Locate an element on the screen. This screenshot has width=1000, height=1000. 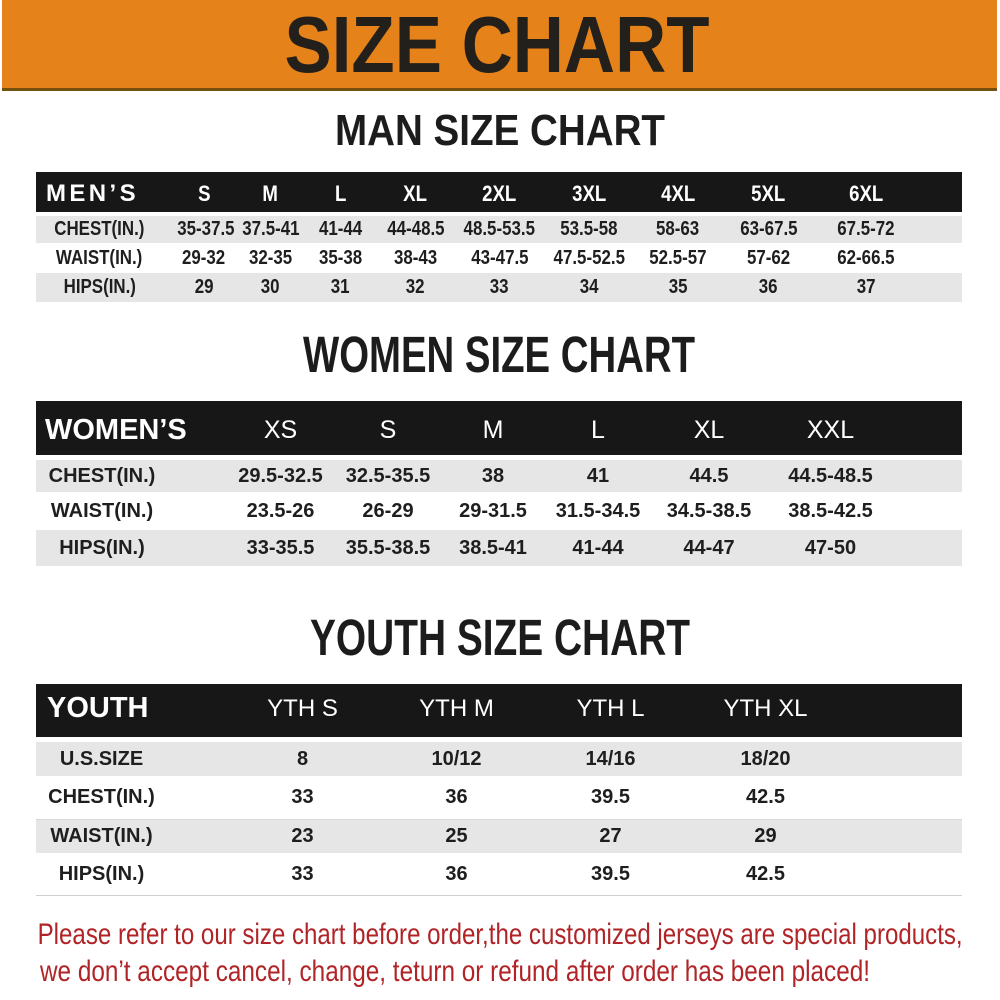
svg-text: YOUTH SIZE CHART is located at coordinates (500, 637).